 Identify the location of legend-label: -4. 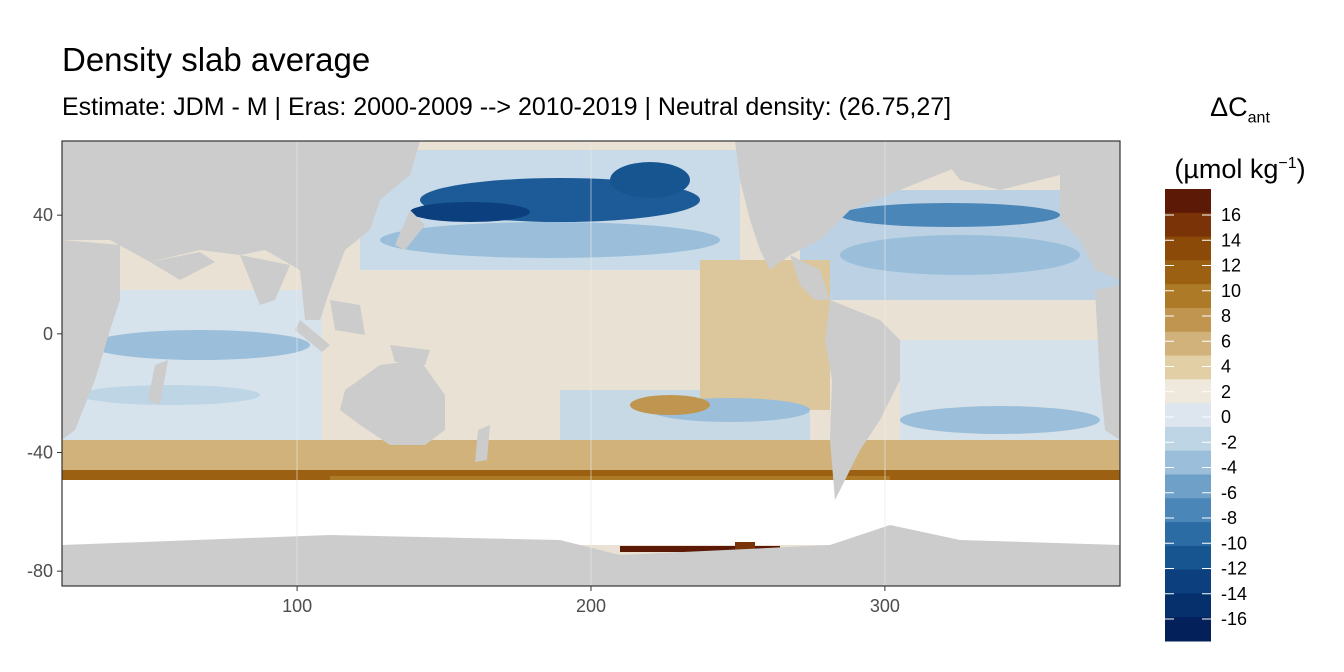
(1229, 468).